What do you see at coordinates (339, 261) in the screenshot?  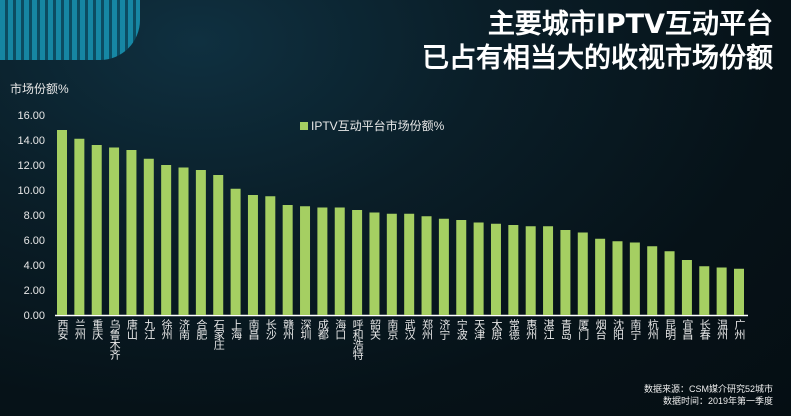 I see `bar-海口` at bounding box center [339, 261].